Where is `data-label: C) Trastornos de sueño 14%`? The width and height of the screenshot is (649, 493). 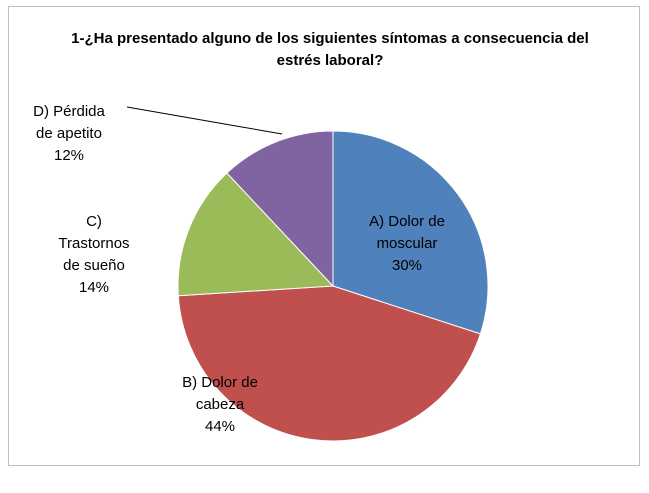
data-label: C) Trastornos de sueño 14% is located at coordinates (94, 255).